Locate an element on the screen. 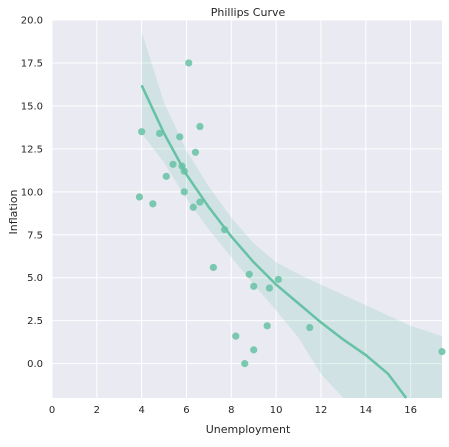  y-axis-title: Inflation is located at coordinates (13, 212).